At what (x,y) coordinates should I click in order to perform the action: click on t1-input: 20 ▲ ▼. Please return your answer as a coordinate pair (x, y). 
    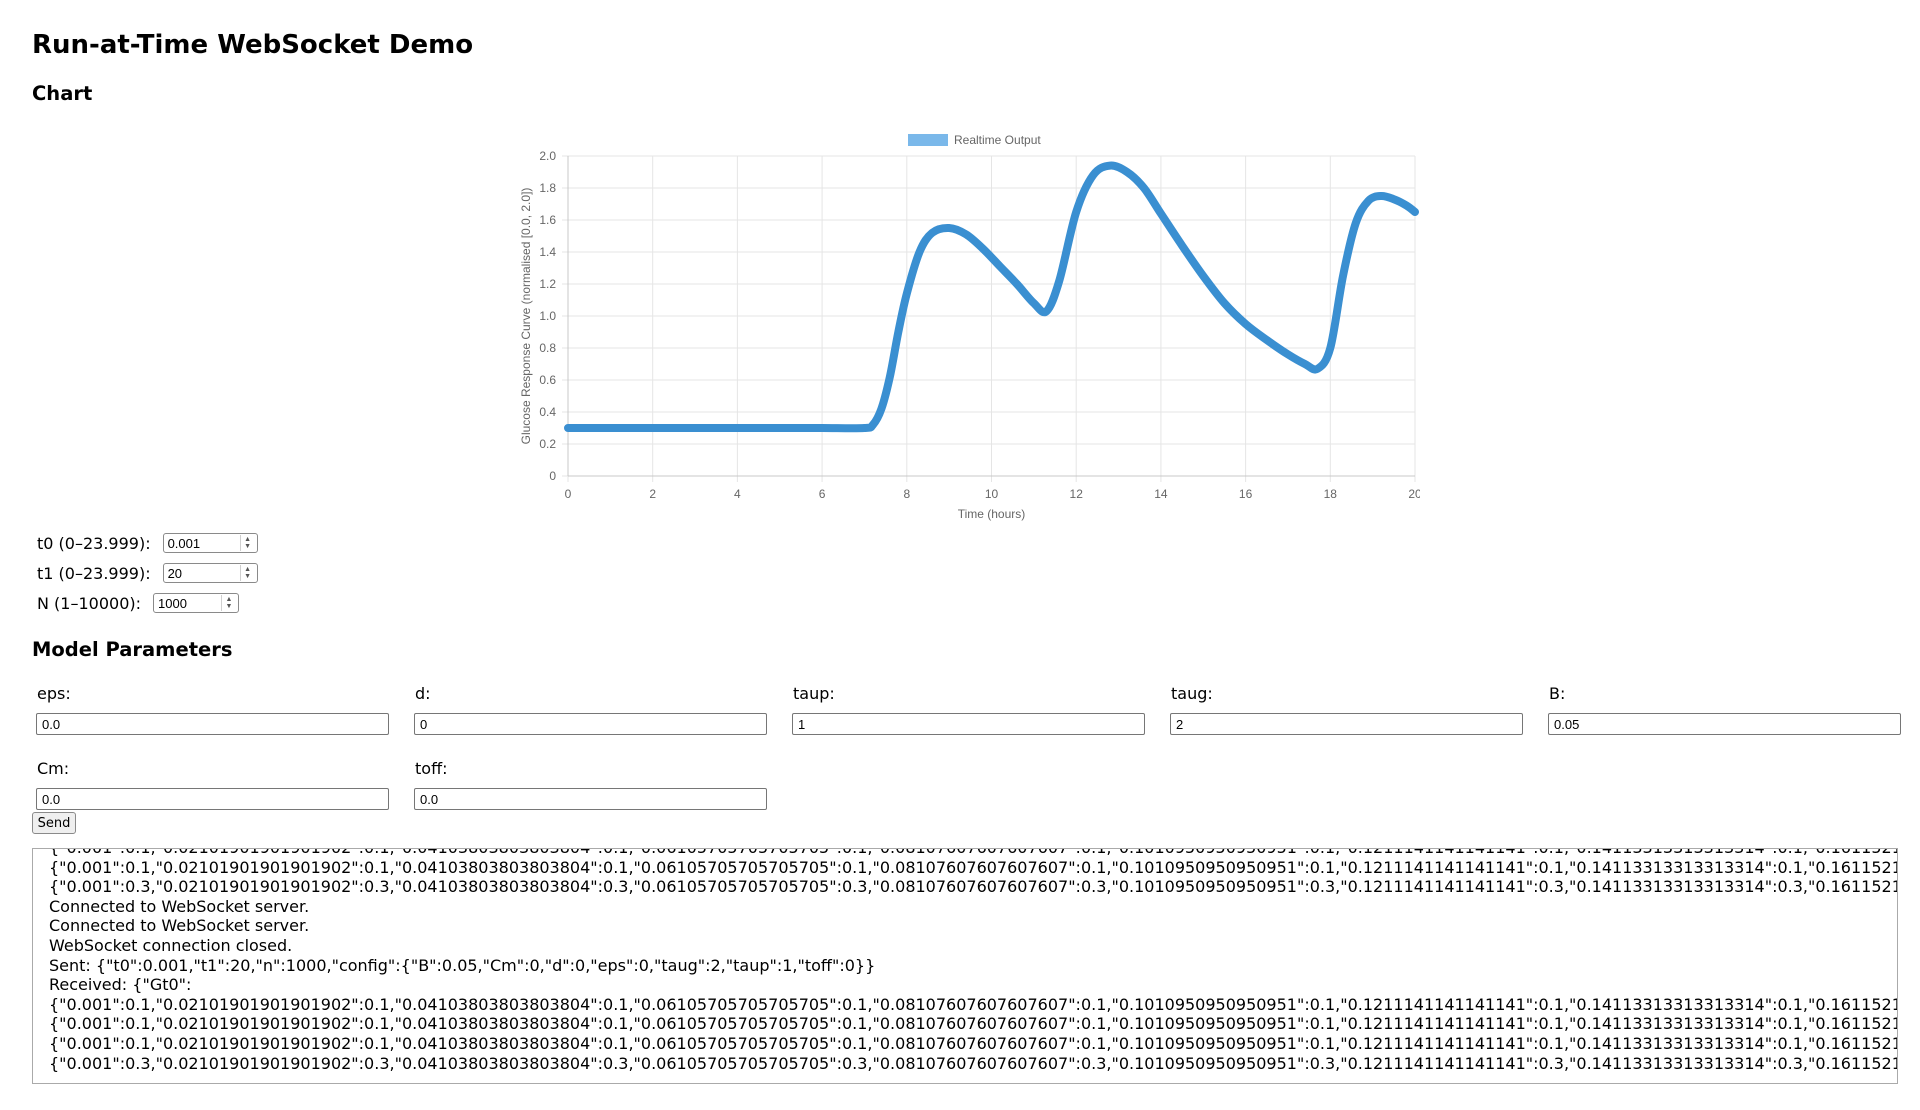
    Looking at the image, I should click on (210, 573).